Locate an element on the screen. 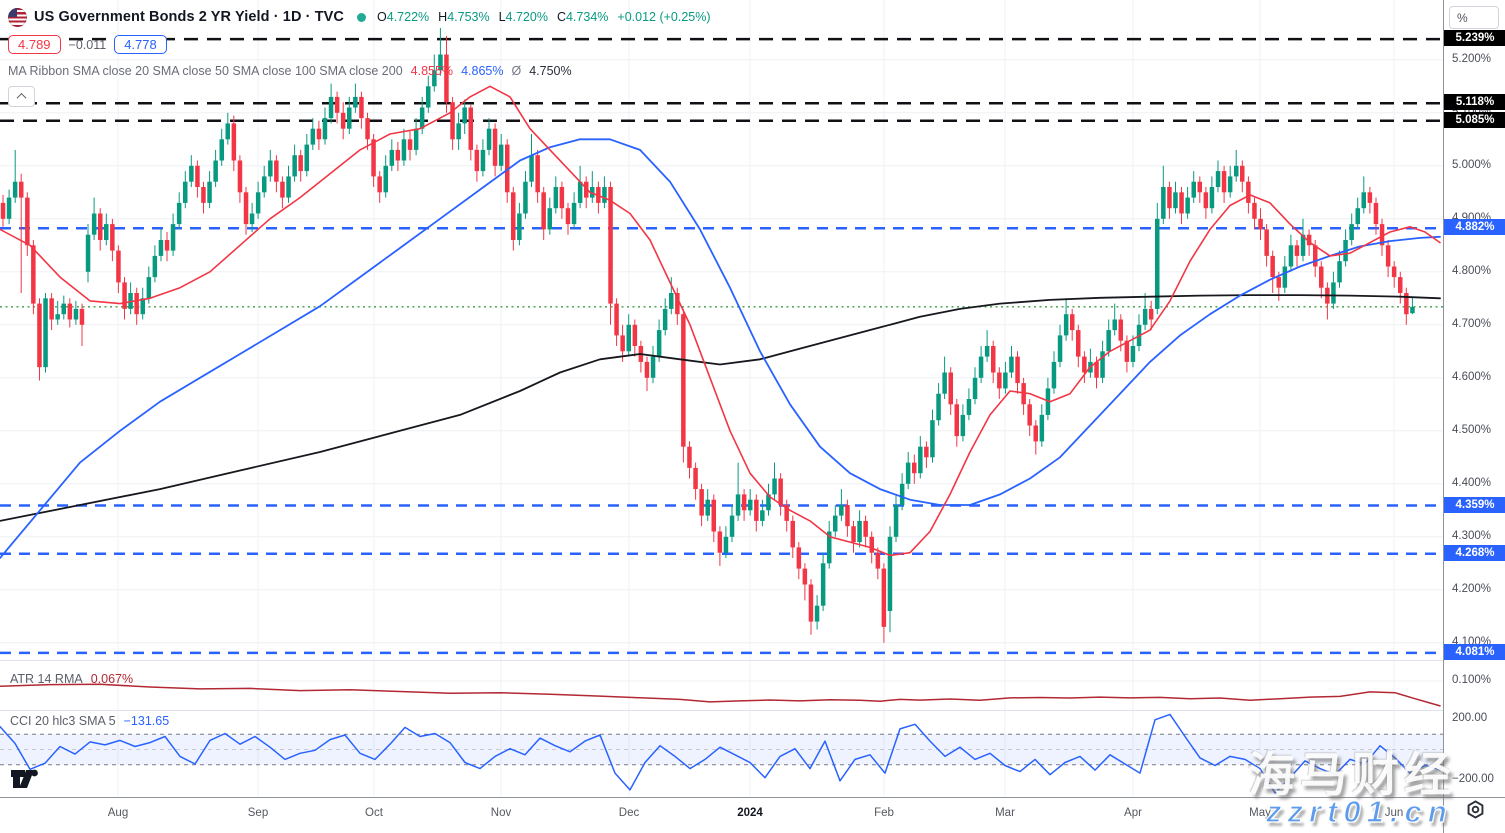 This screenshot has width=1505, height=833. tradingview-logo is located at coordinates (25, 781).